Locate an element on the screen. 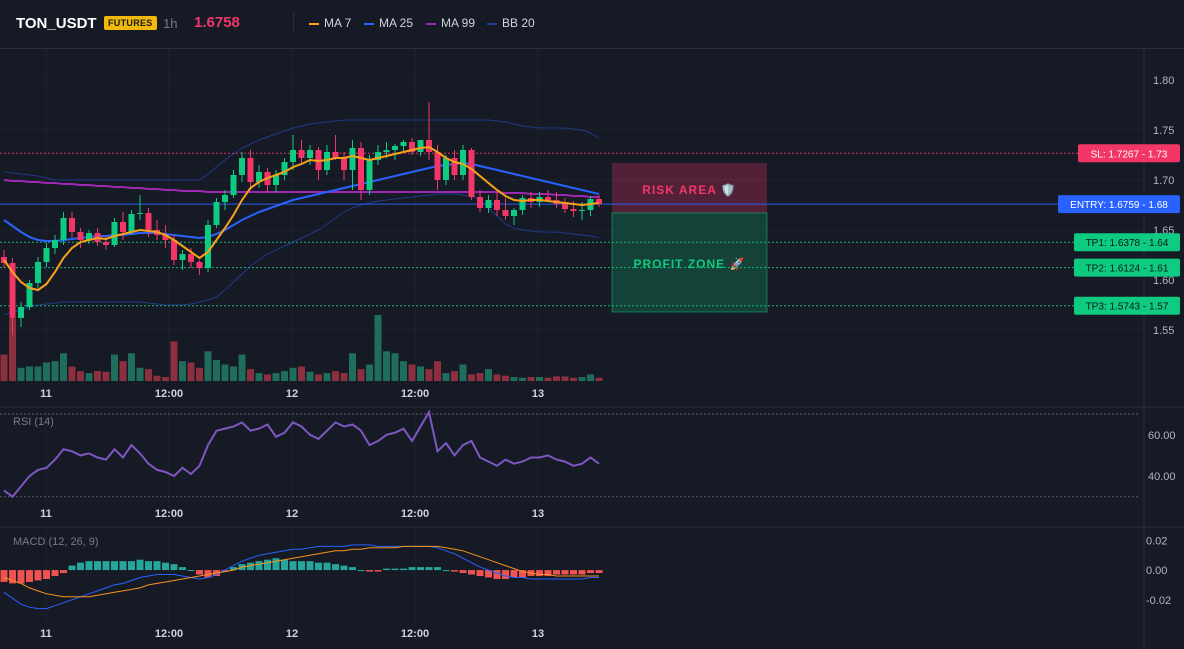  legend-ma99: MA 99 is located at coordinates (450, 23).